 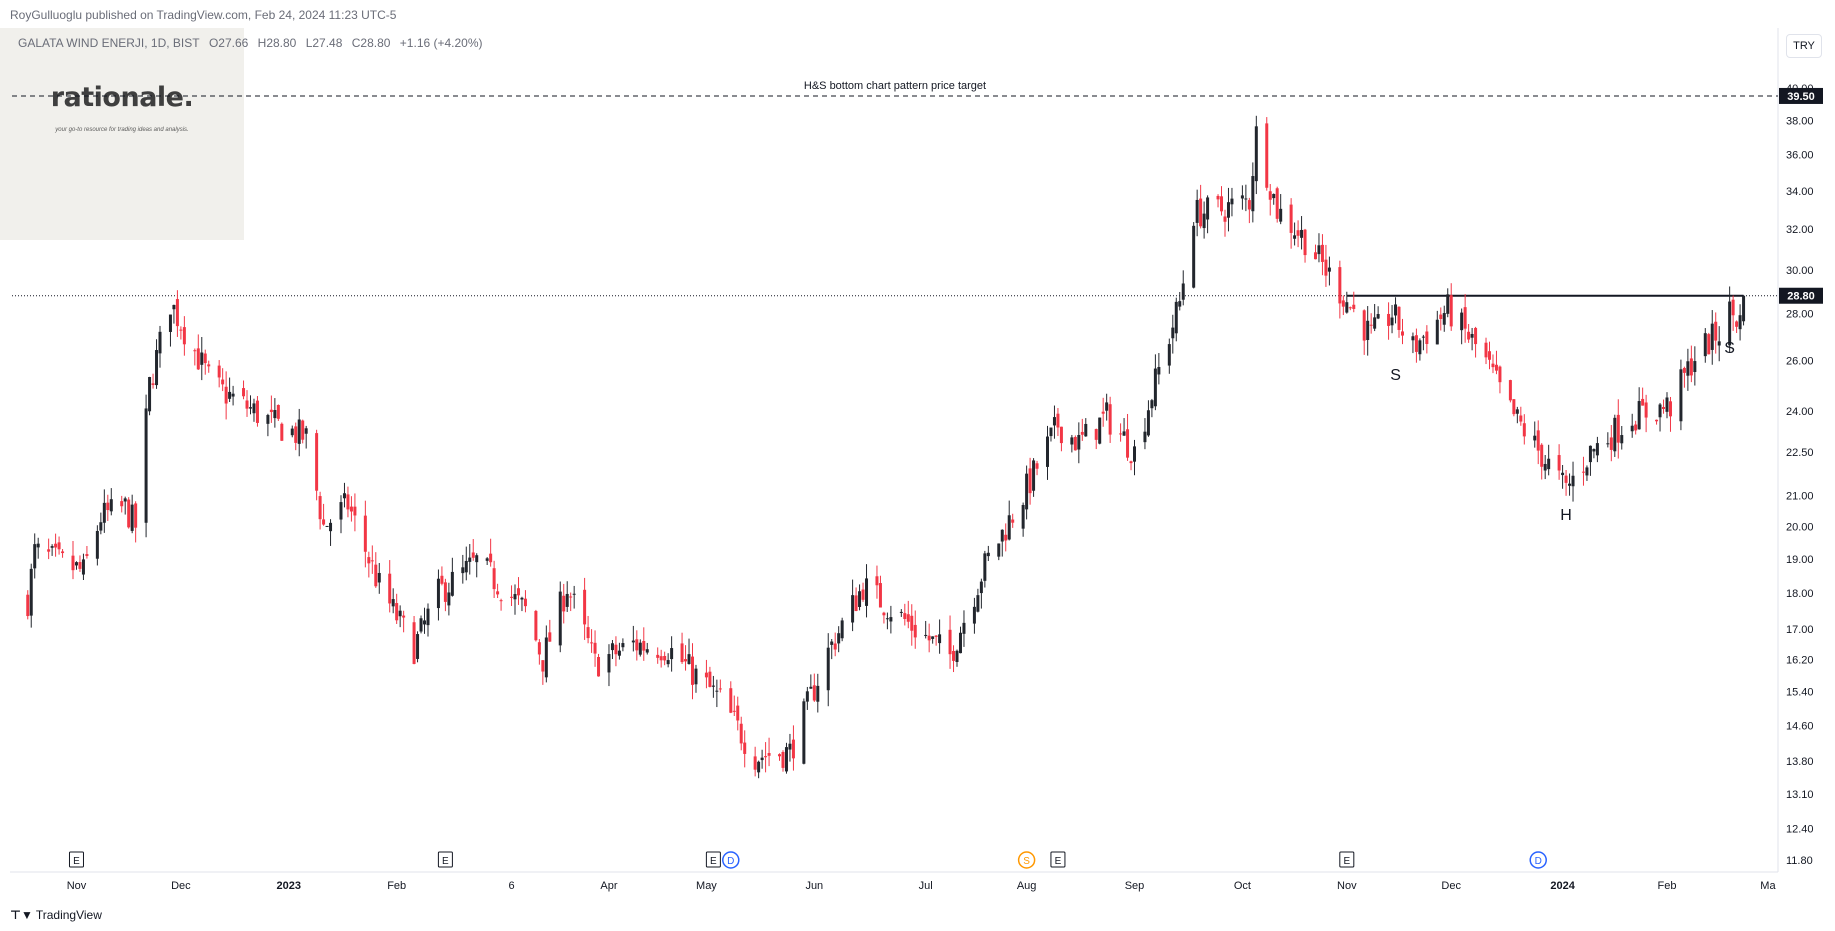 I want to click on event-label: S, so click(x=1026, y=861).